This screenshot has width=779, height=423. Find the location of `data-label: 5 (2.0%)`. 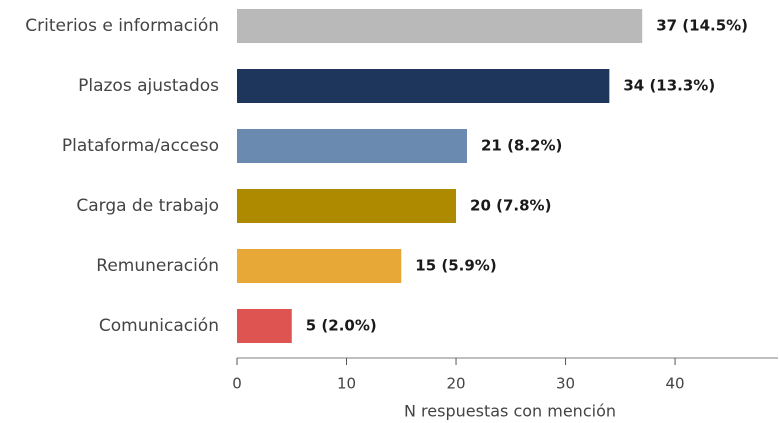

data-label: 5 (2.0%) is located at coordinates (341, 326).